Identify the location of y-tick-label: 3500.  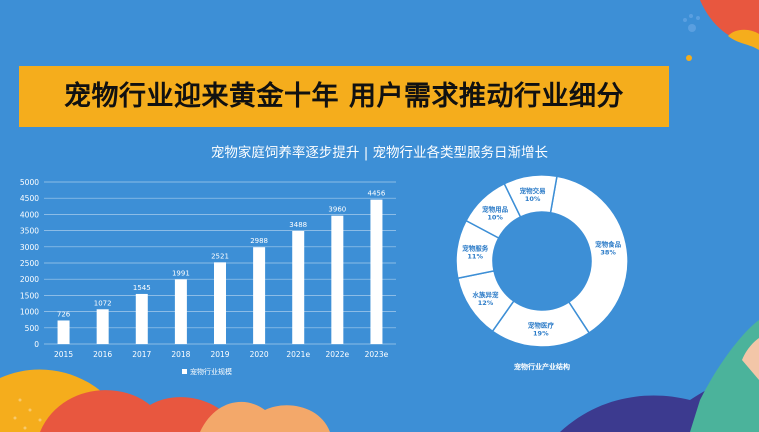
(29, 231).